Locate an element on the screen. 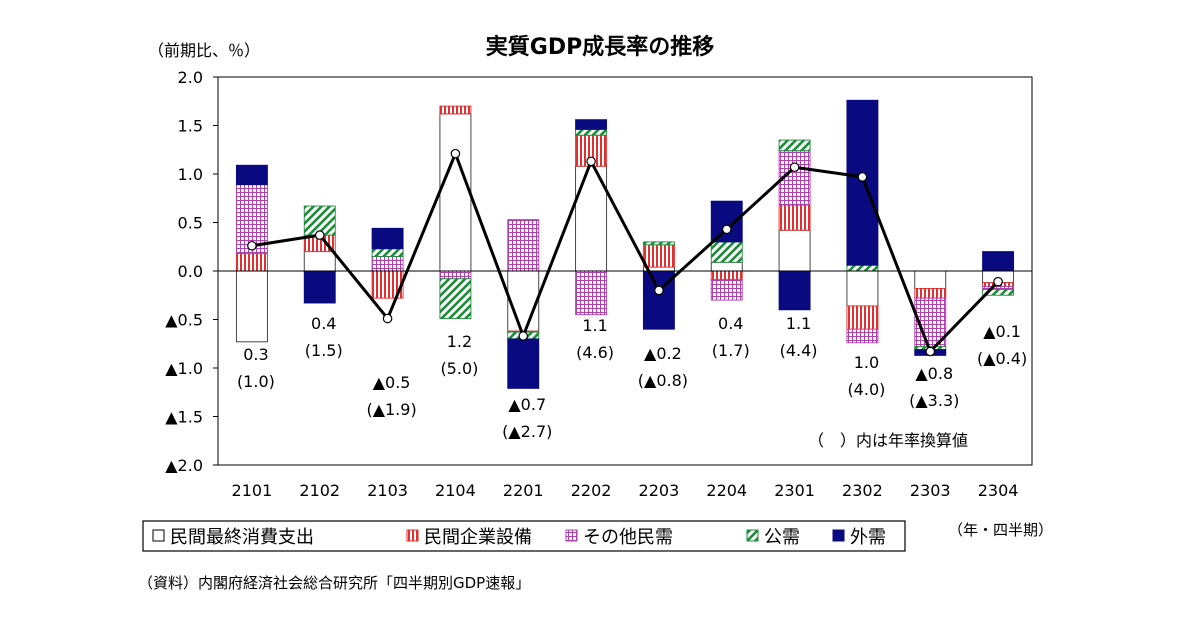  x-tick-label: 2302 is located at coordinates (862, 490).